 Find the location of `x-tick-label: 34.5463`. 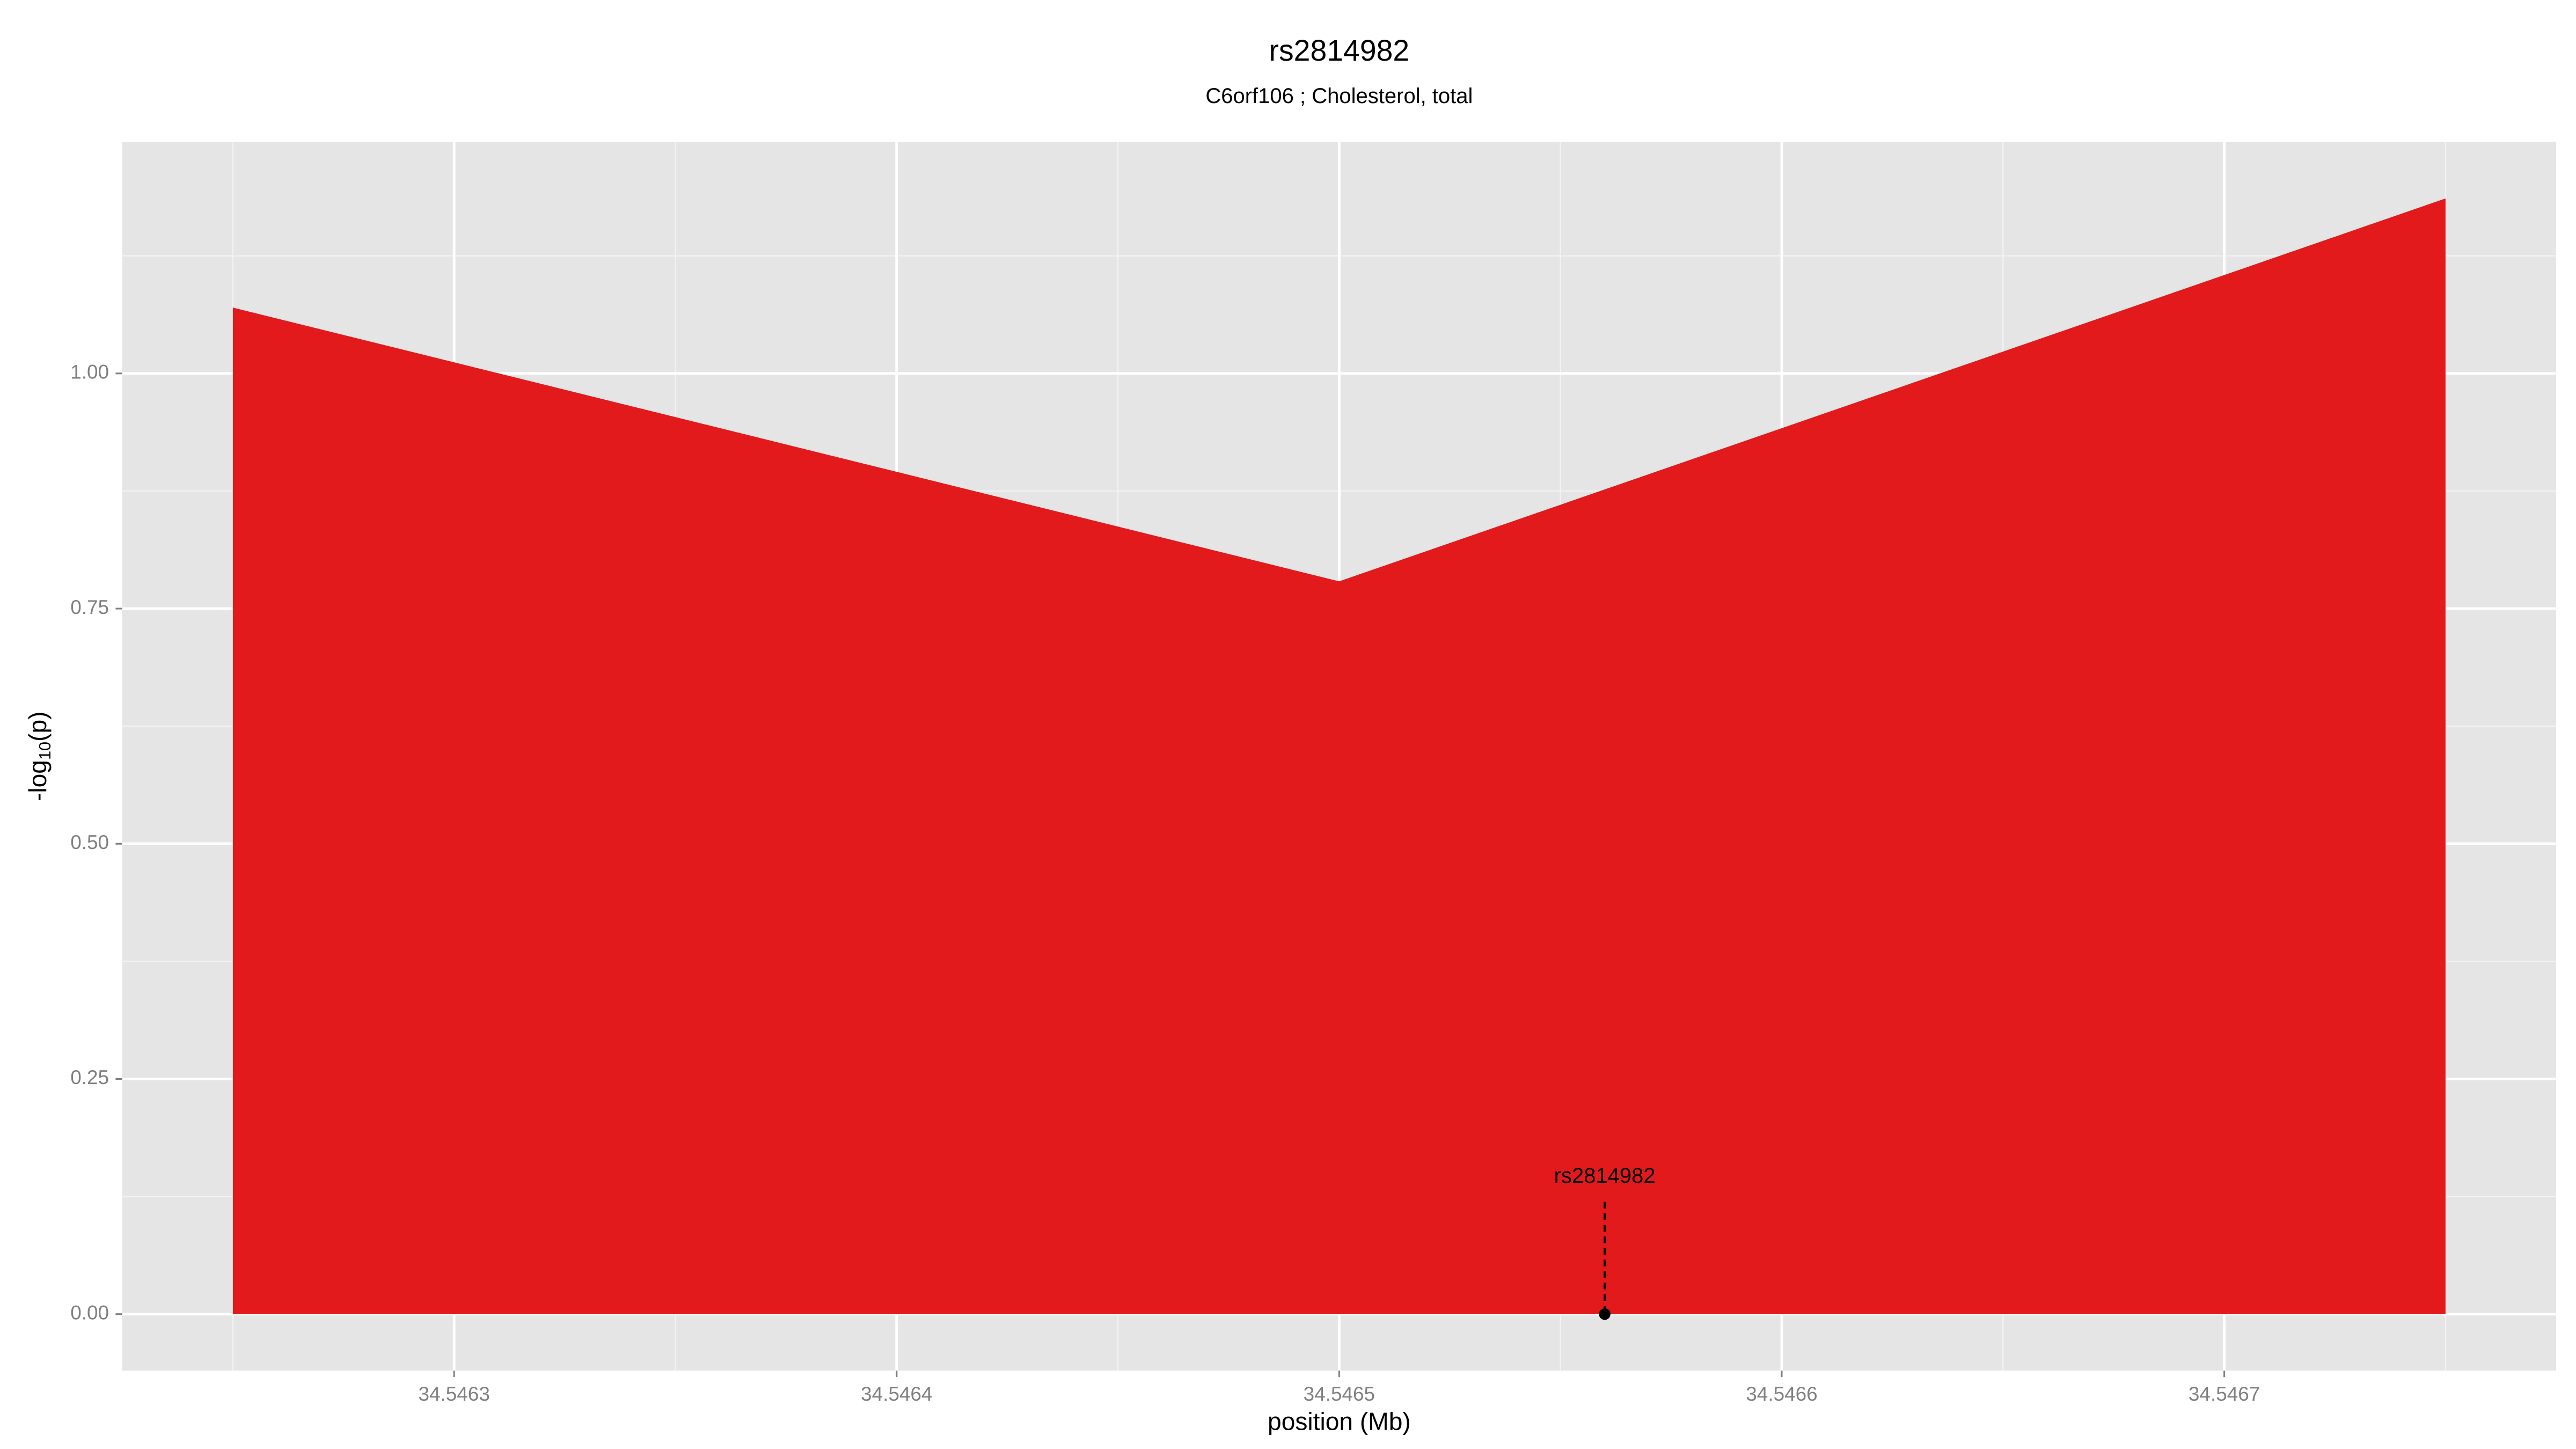

x-tick-label: 34.5463 is located at coordinates (453, 1394).